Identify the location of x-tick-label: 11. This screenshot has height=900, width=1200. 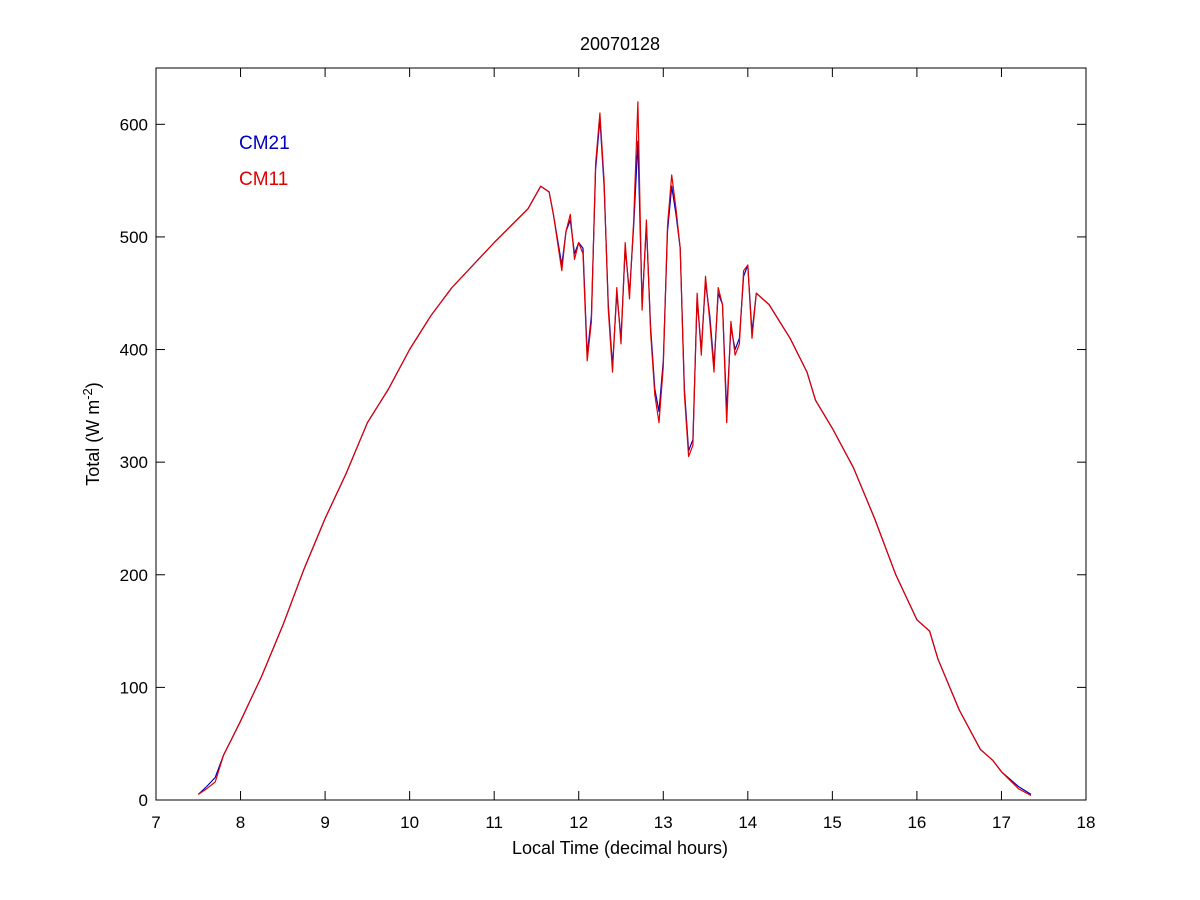
(494, 822).